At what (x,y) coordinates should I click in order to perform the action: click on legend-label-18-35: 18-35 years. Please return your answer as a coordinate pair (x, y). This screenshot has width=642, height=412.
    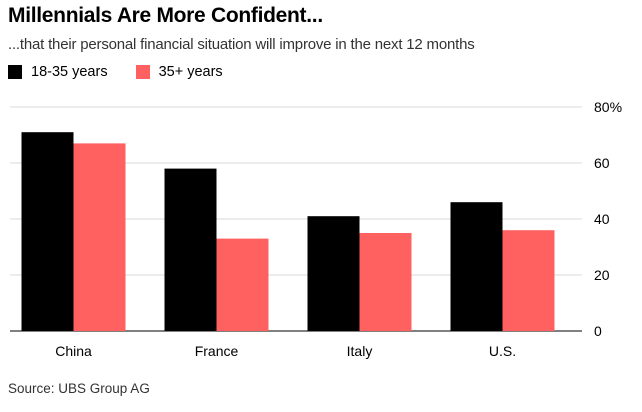
    Looking at the image, I should click on (69, 72).